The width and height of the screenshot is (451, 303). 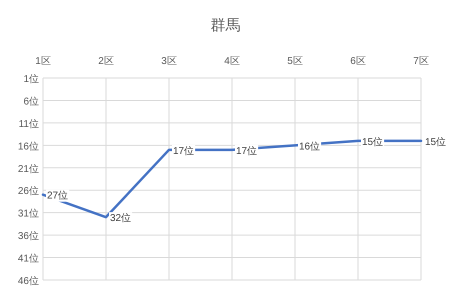 What do you see at coordinates (28, 214) in the screenshot?
I see `y-tick-label: 31位` at bounding box center [28, 214].